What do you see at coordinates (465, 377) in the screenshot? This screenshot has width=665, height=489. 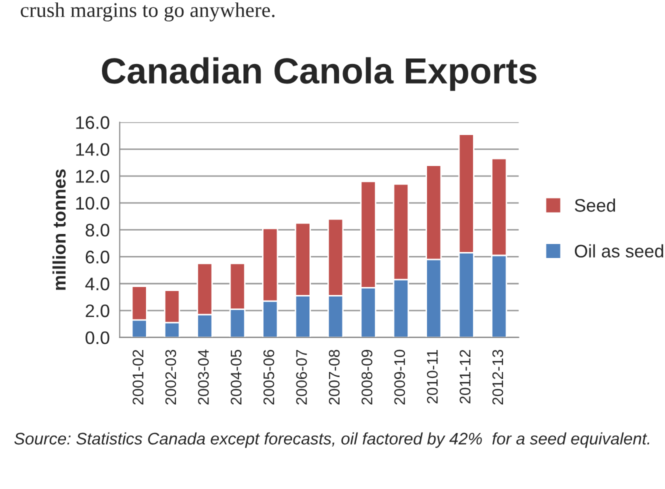 I see `x-tick-label: 2011-12` at bounding box center [465, 377].